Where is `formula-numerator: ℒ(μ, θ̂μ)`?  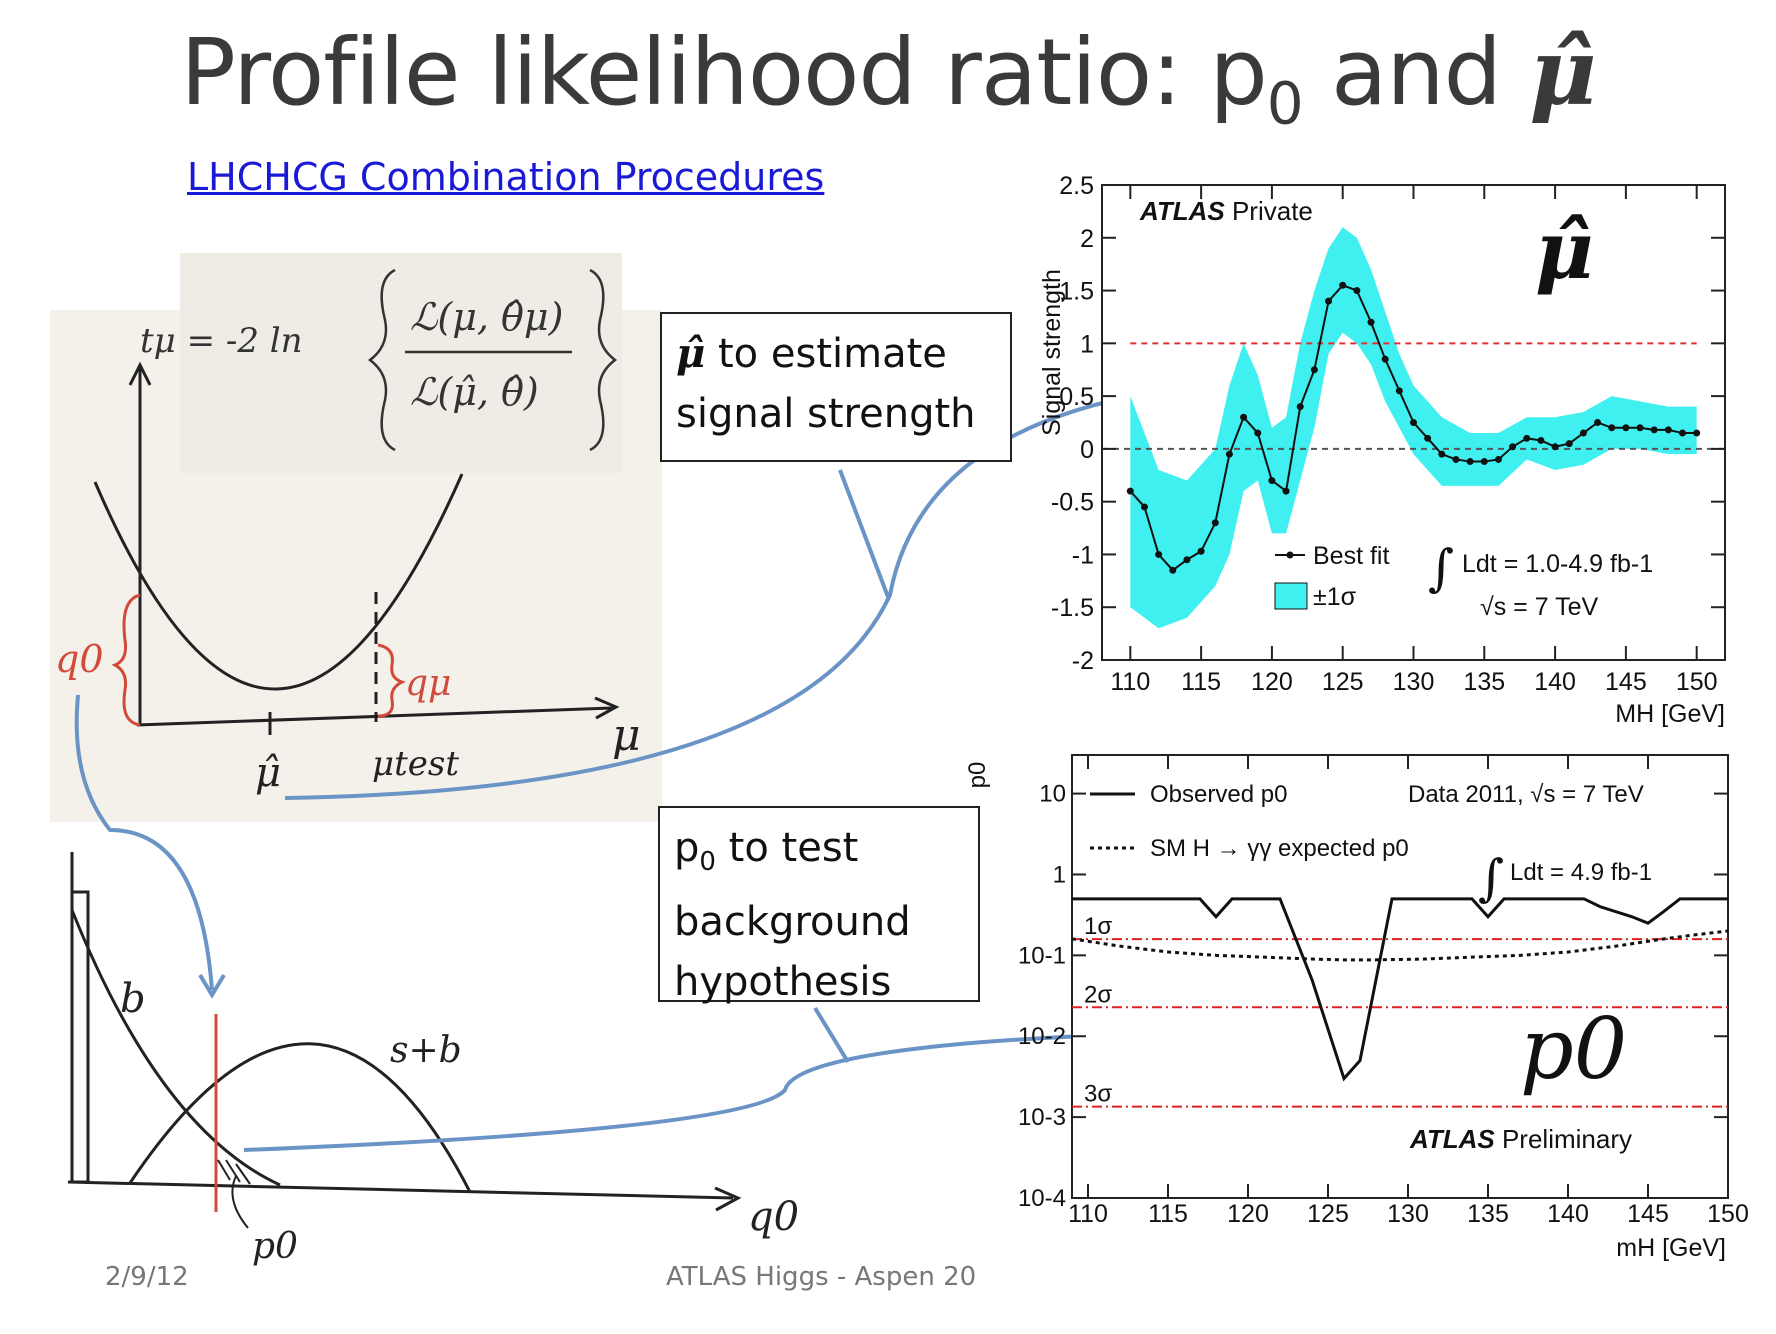
formula-numerator: ℒ(μ, θ̂μ) is located at coordinates (486, 317).